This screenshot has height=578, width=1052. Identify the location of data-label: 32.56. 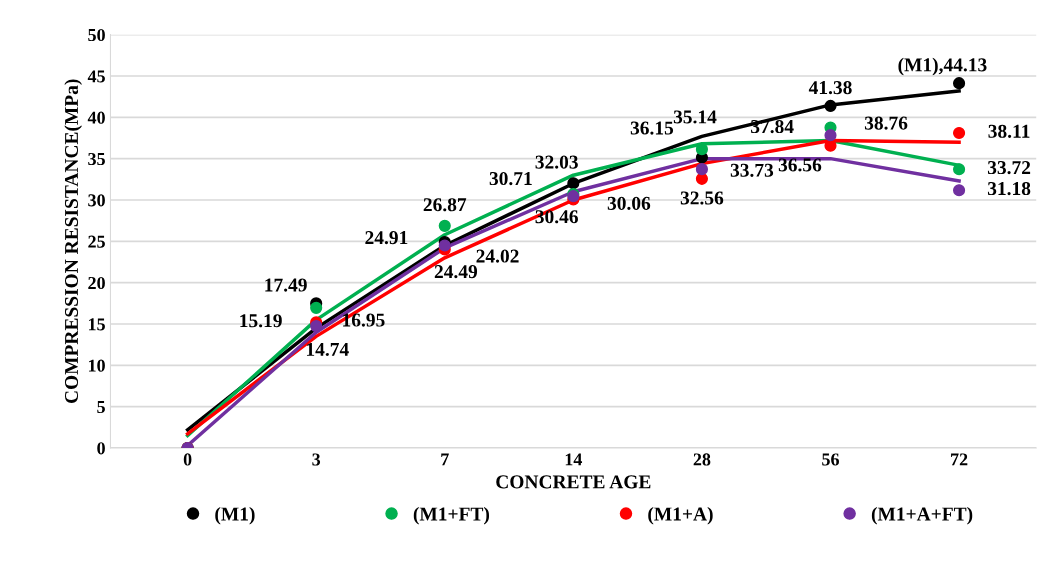
(702, 198).